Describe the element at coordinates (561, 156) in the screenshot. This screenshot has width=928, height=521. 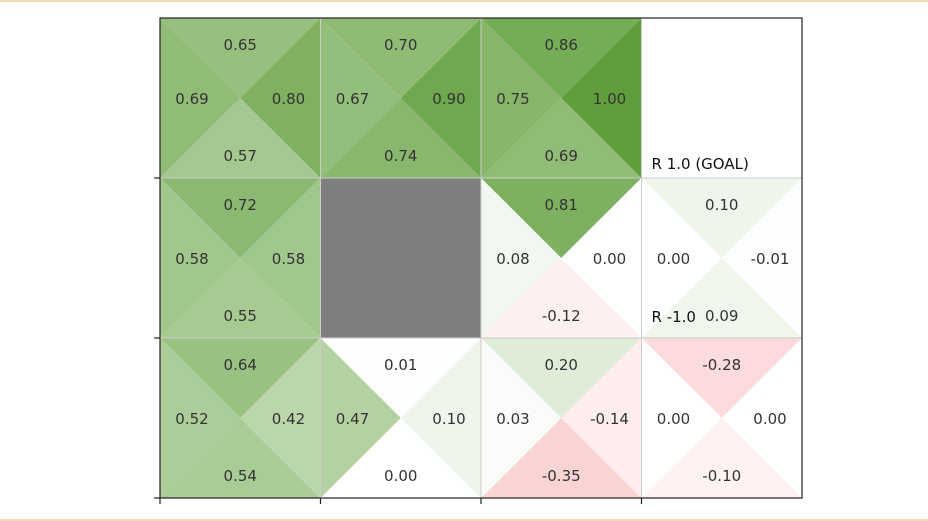
I see `q-value-label-down: 0.69` at that location.